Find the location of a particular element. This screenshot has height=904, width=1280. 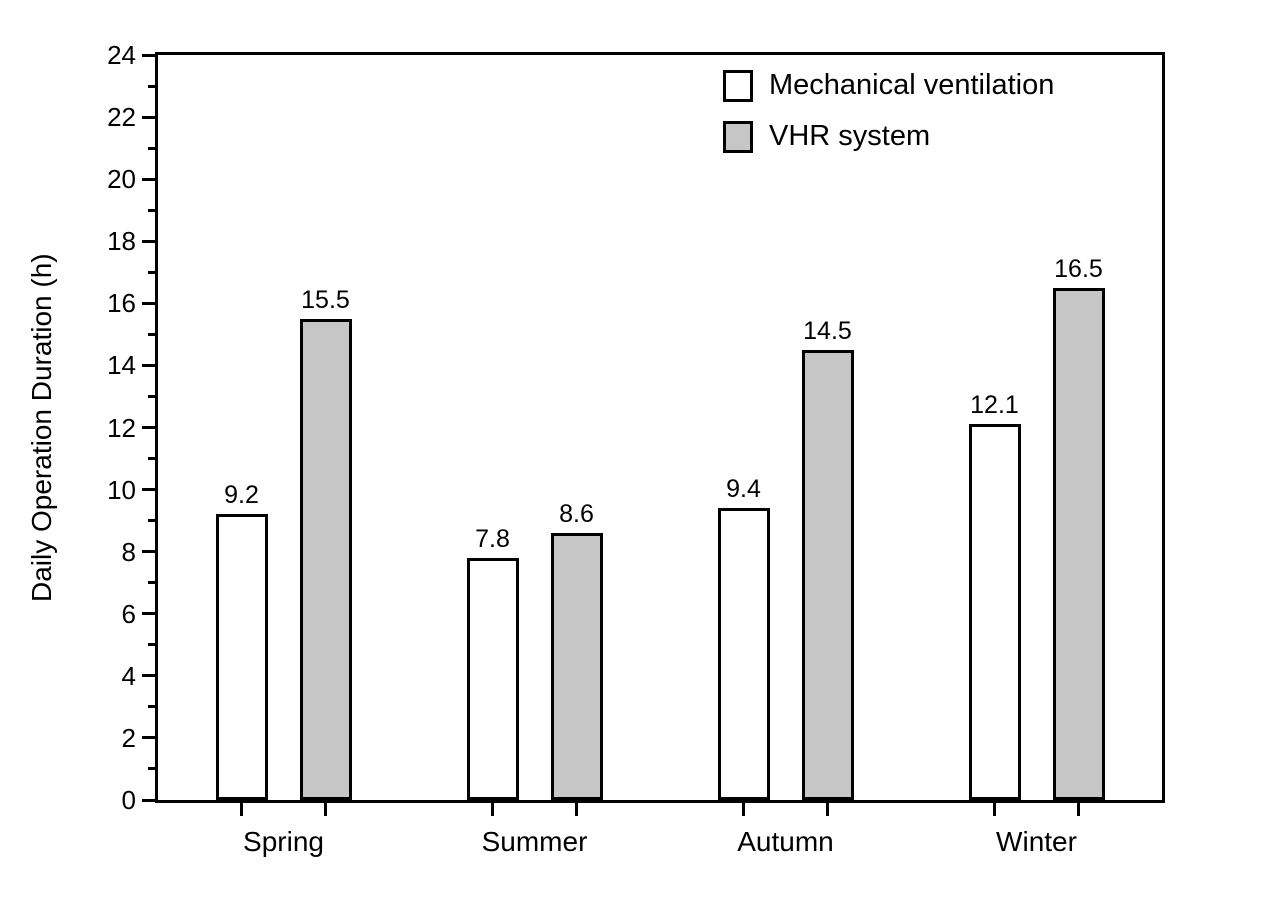

legend-item: Mechanical ventilation is located at coordinates (888, 85).